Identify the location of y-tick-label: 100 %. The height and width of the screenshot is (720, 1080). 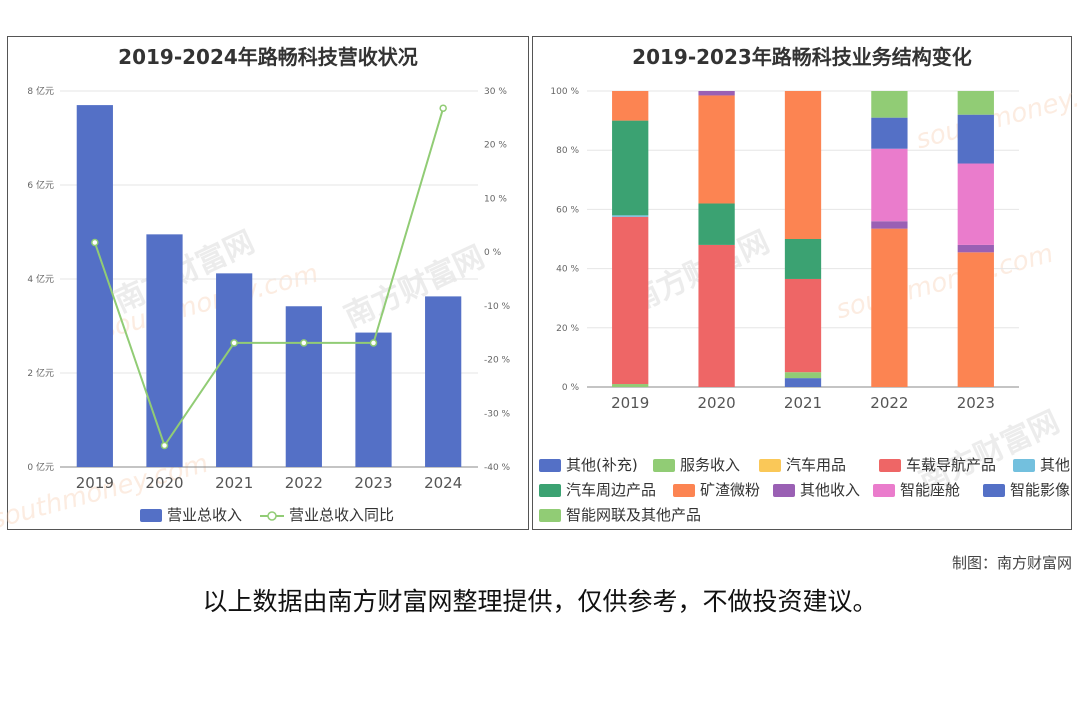
(564, 92).